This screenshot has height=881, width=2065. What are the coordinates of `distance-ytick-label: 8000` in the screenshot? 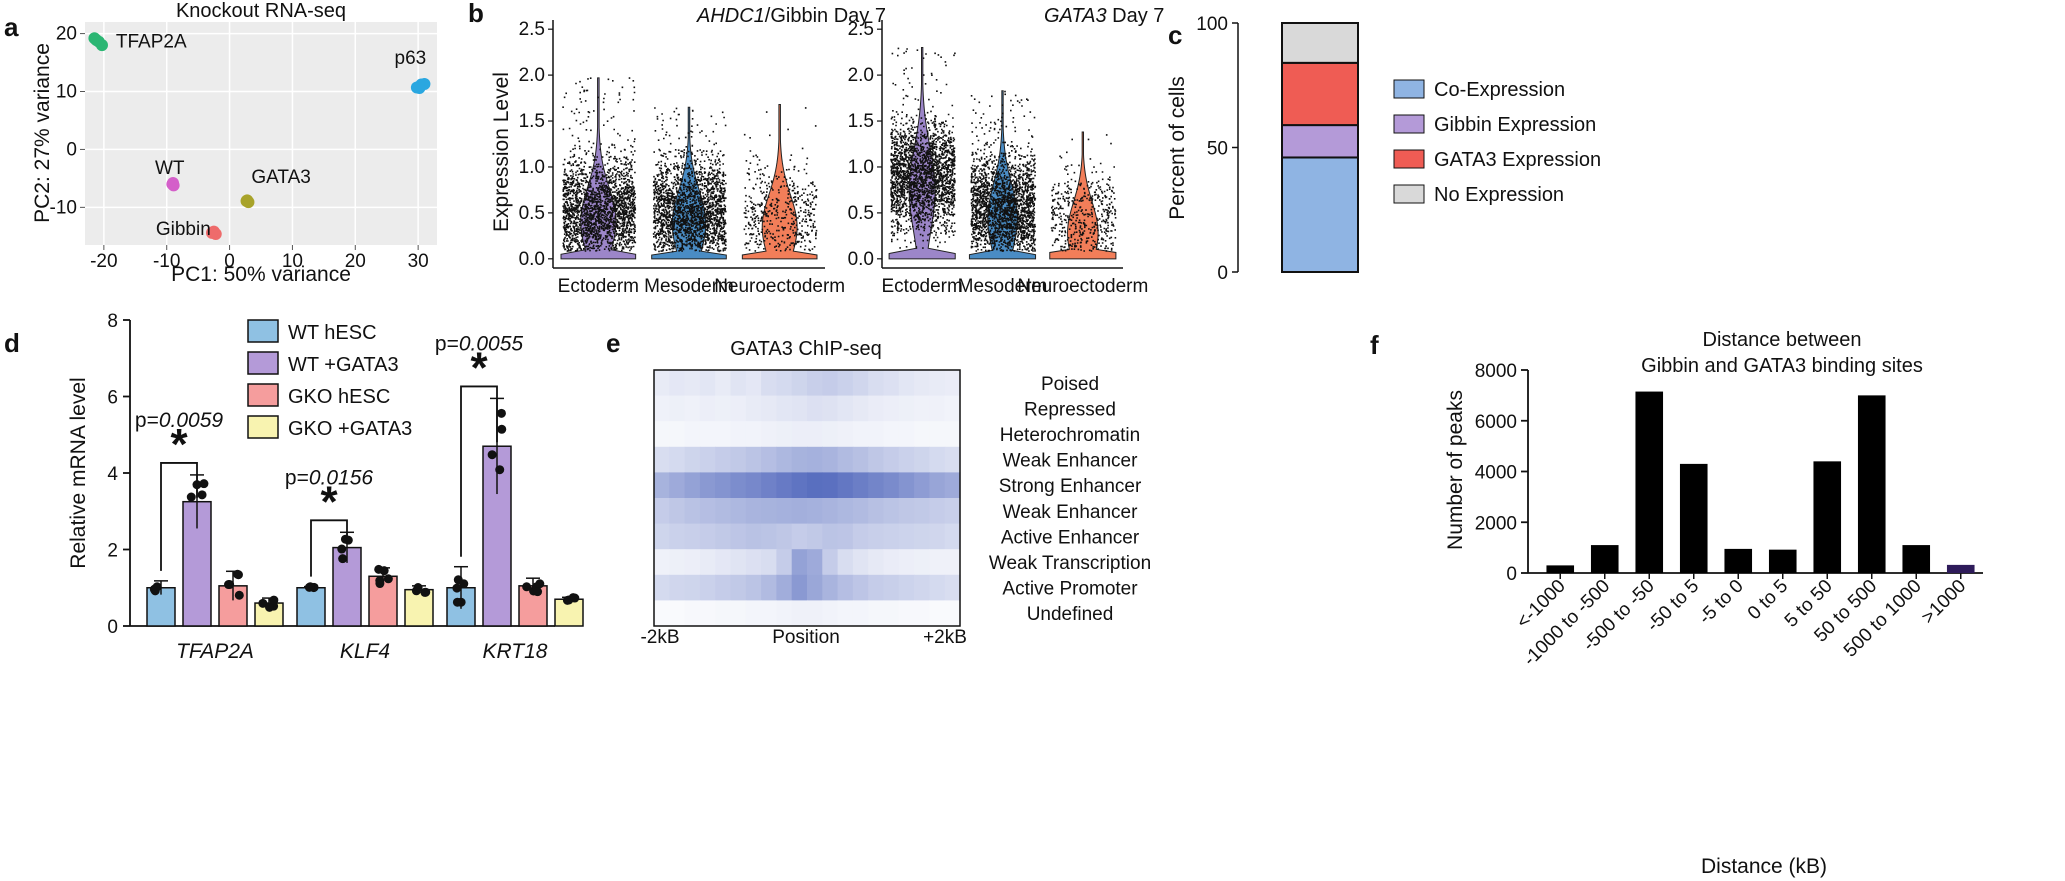 It's located at (1496, 371).